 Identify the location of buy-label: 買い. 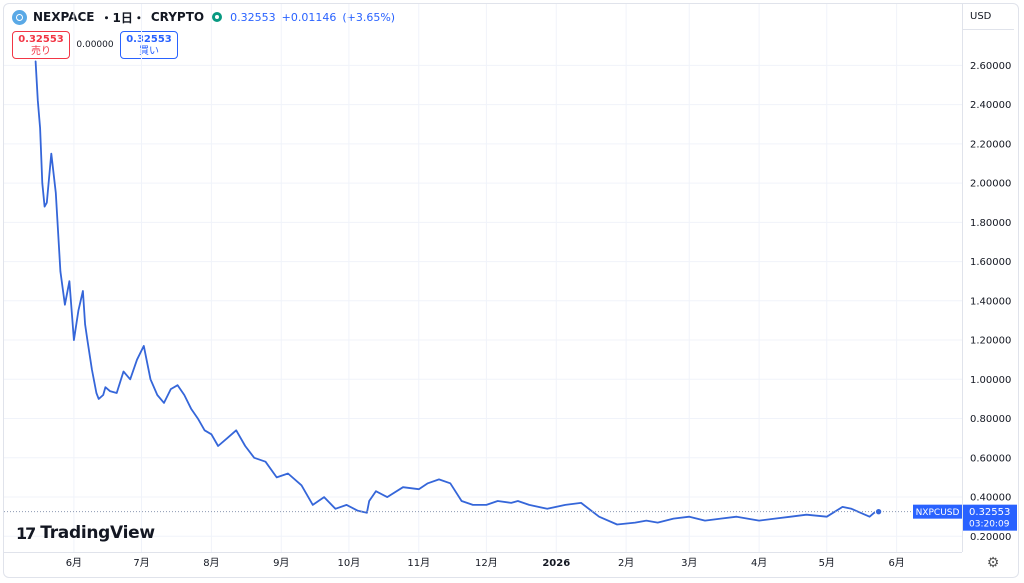
(149, 51).